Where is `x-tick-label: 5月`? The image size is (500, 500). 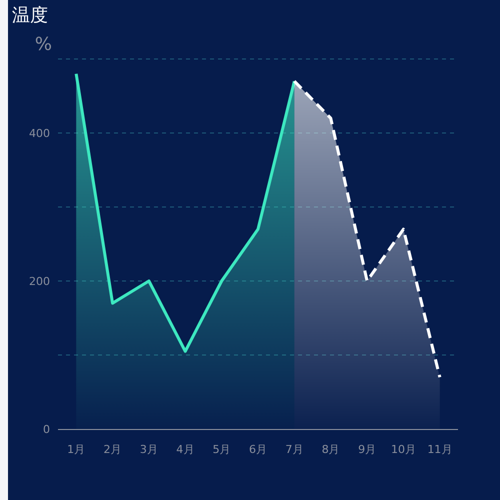 x-tick-label: 5月 is located at coordinates (221, 449).